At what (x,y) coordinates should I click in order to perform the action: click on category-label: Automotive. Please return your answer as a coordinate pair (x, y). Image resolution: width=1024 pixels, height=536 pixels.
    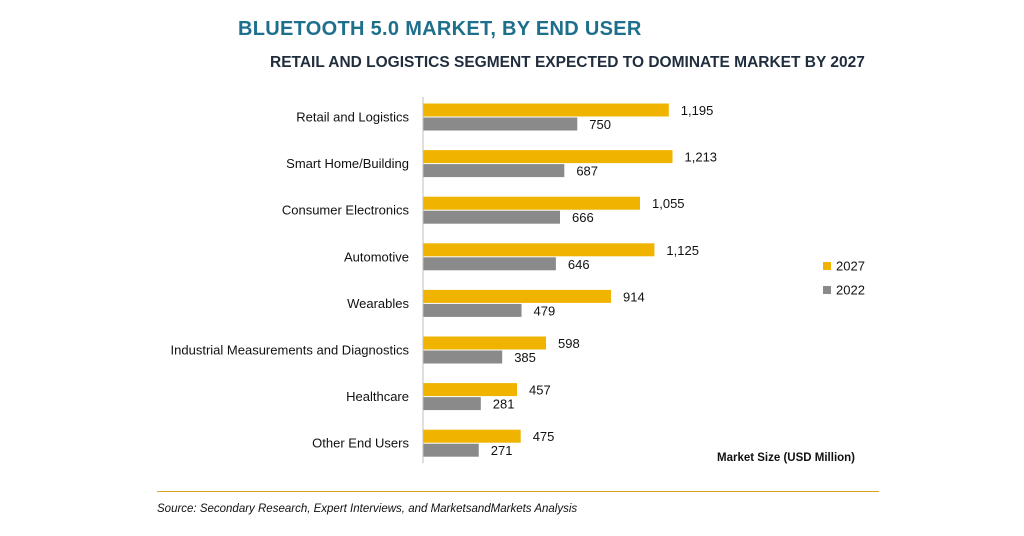
    Looking at the image, I should click on (376, 256).